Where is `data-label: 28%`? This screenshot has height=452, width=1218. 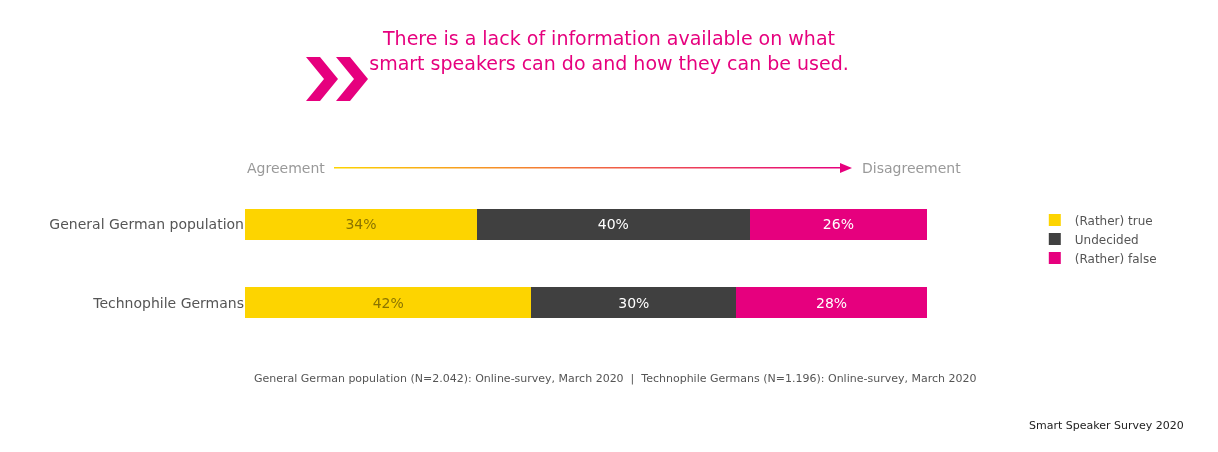 data-label: 28% is located at coordinates (832, 302).